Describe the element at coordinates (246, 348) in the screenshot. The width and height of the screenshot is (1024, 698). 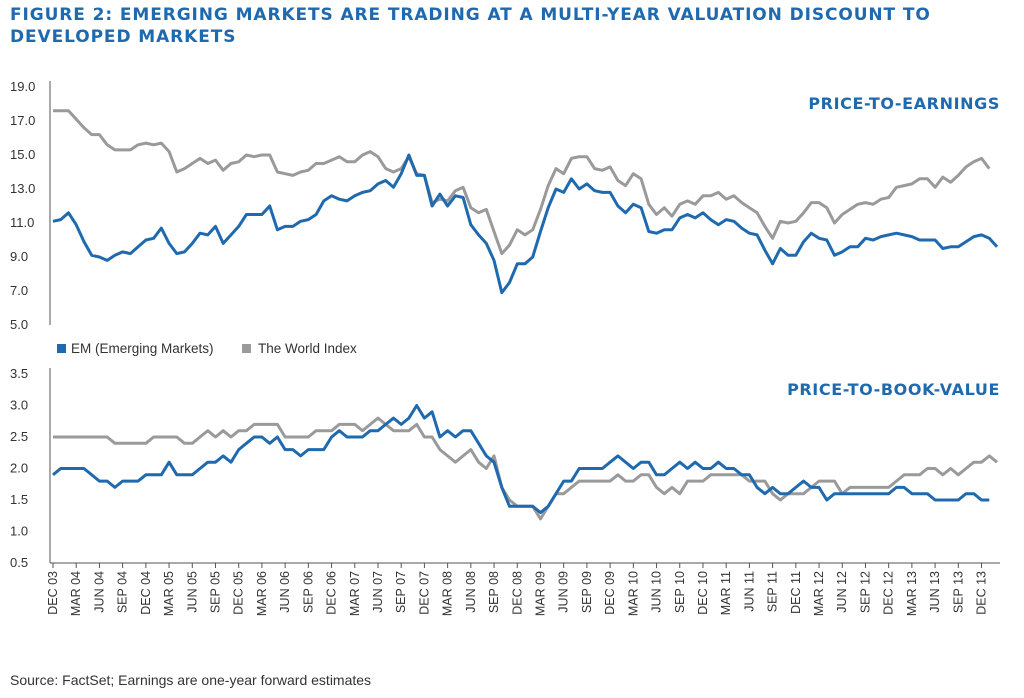
I see `legend-world-swatch` at that location.